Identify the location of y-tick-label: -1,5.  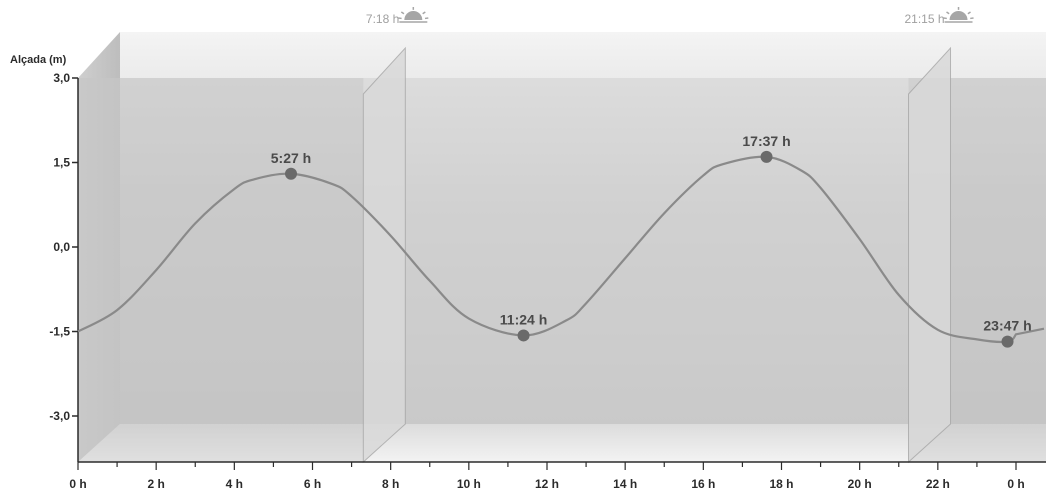
(59, 332).